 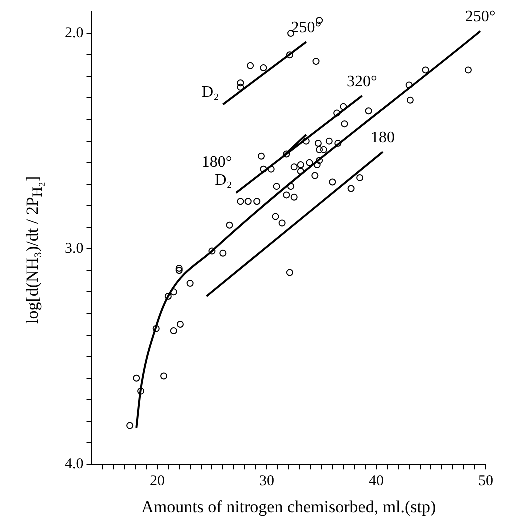 I want to click on x-tick-label: 20, so click(x=157, y=482).